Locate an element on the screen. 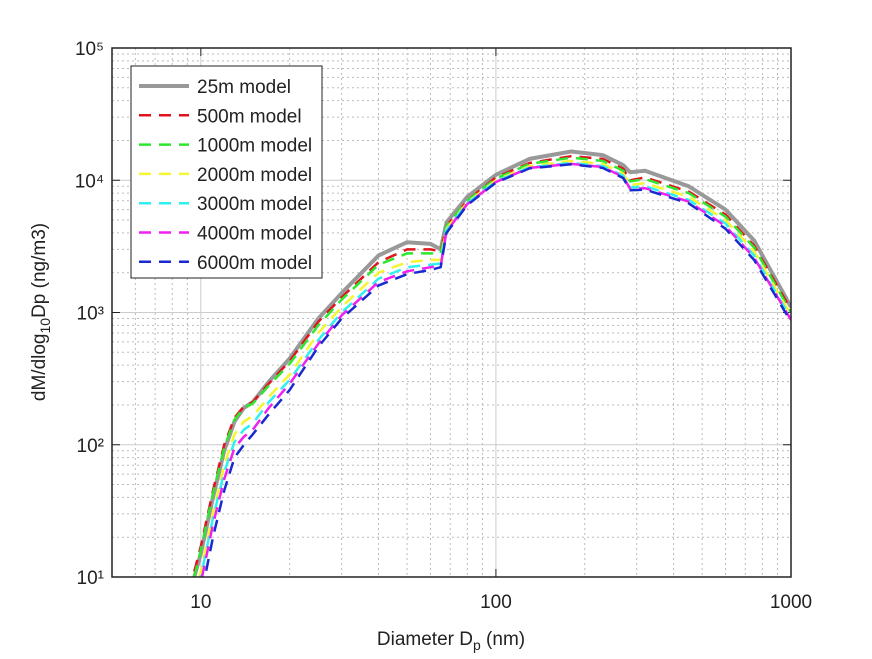 This screenshot has height=659, width=872. y-label-part: Dp (ng/m3) is located at coordinates (39, 270).